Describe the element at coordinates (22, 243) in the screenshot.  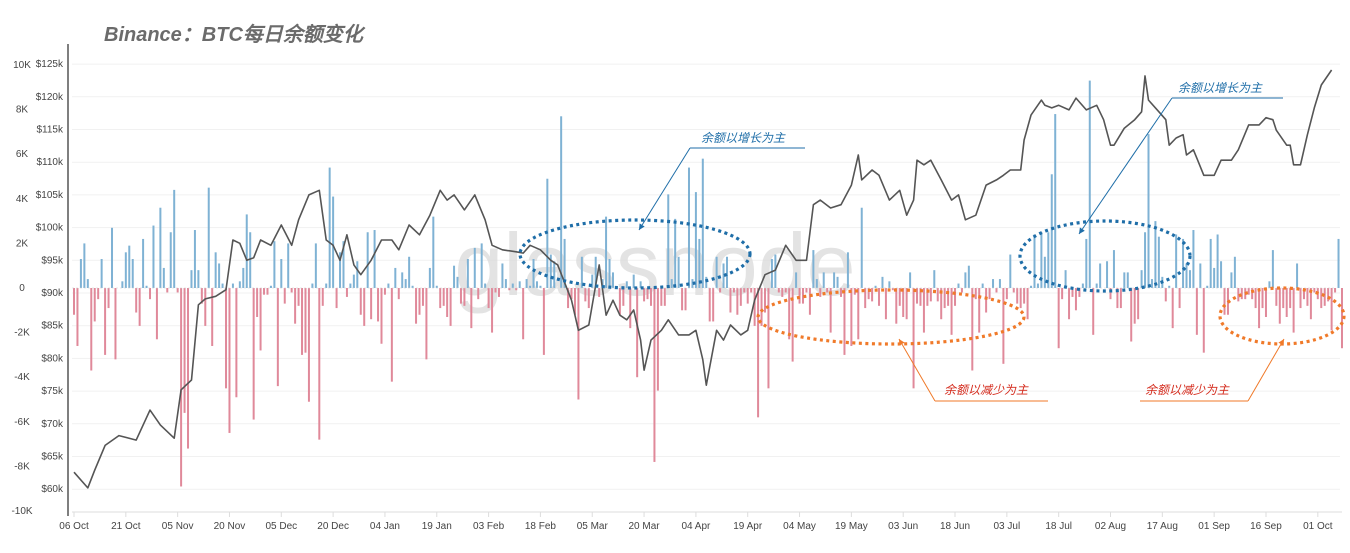
I see `flow-tick-label: 2K` at that location.